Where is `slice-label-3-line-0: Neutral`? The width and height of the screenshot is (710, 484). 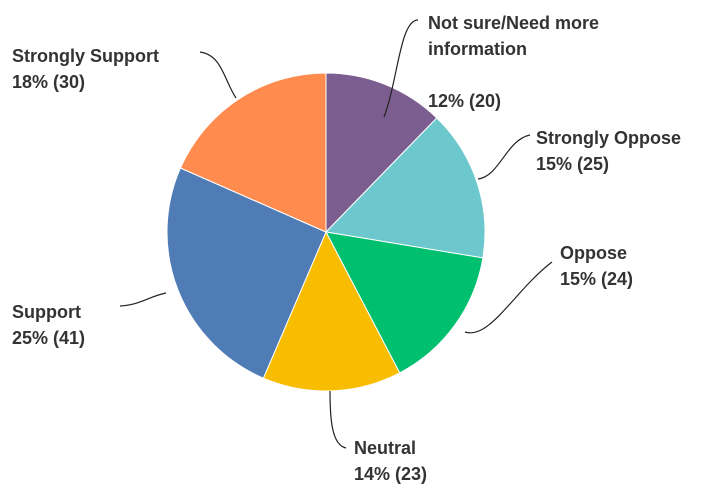 slice-label-3-line-0: Neutral is located at coordinates (385, 448).